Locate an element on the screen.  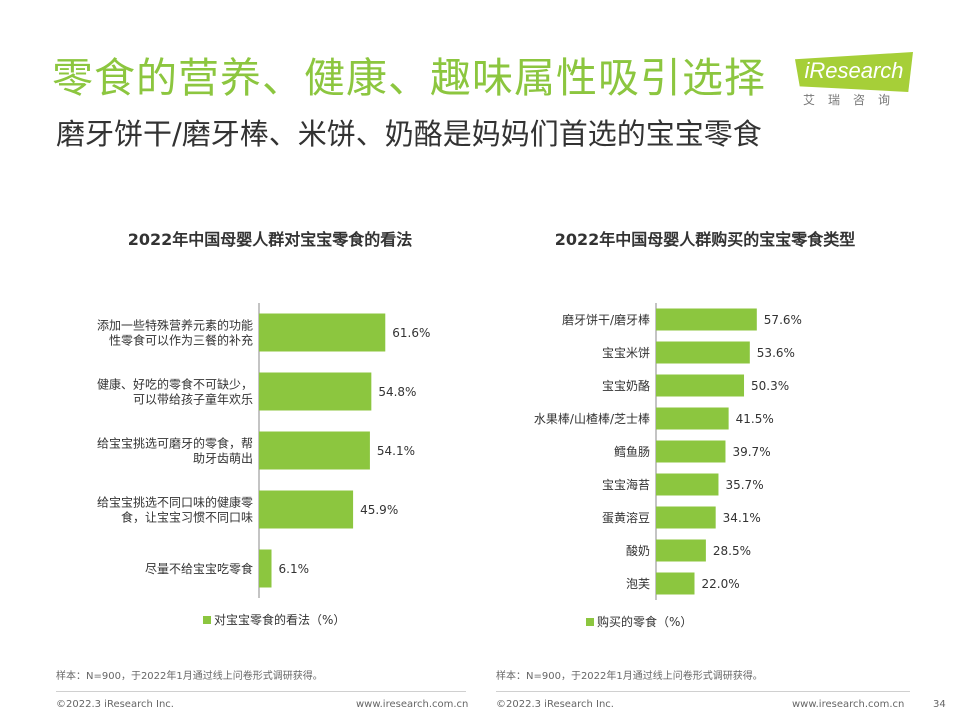
data-label: 61.6% is located at coordinates (411, 333).